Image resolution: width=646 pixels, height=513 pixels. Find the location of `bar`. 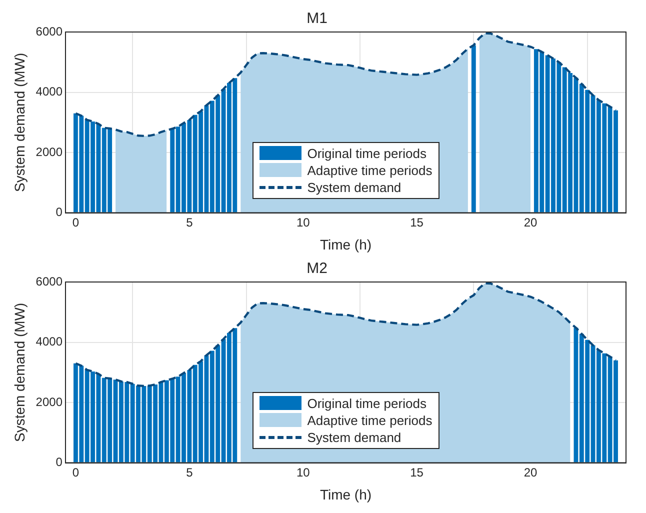

bar is located at coordinates (473, 128).